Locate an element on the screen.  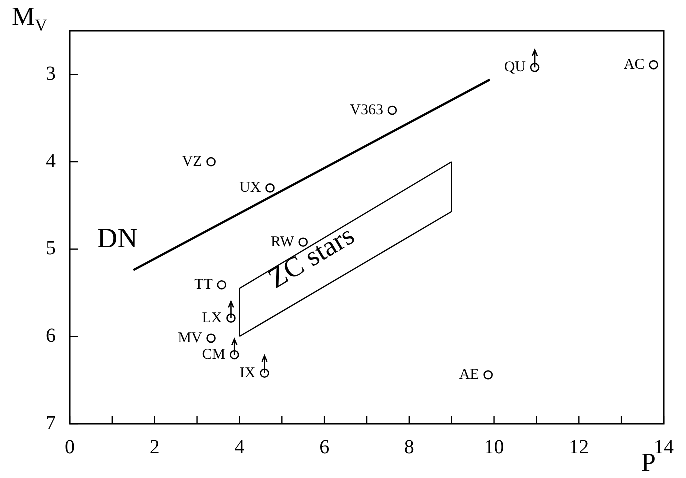
y-axis-title: M$_{V}$ is located at coordinates (30, 19).